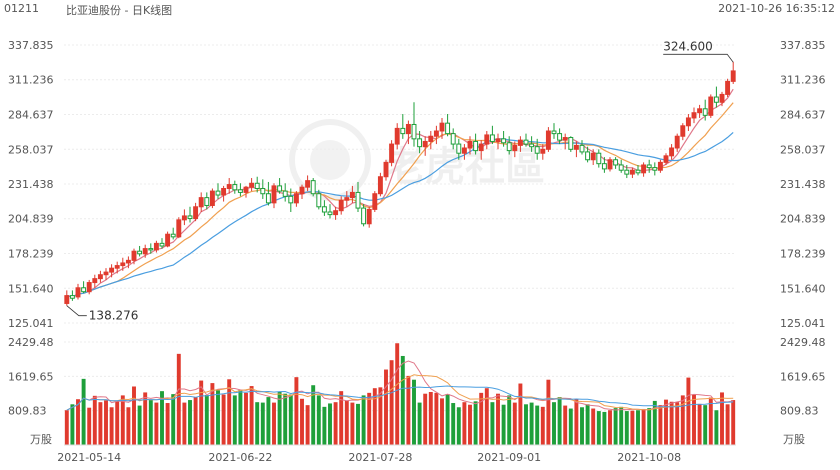 The image size is (840, 470). Describe the element at coordinates (31, 342) in the screenshot. I see `volume-tick-label-left: 2429.48` at that location.